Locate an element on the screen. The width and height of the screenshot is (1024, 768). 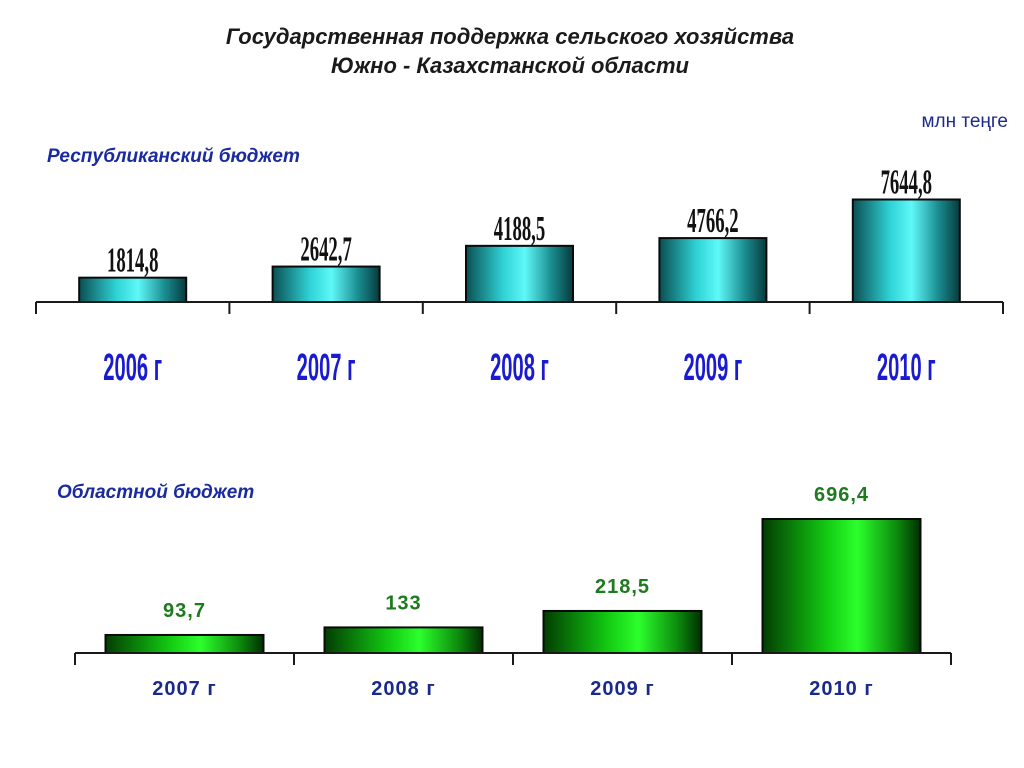
obl-value-label: 696,4 is located at coordinates (841, 495).